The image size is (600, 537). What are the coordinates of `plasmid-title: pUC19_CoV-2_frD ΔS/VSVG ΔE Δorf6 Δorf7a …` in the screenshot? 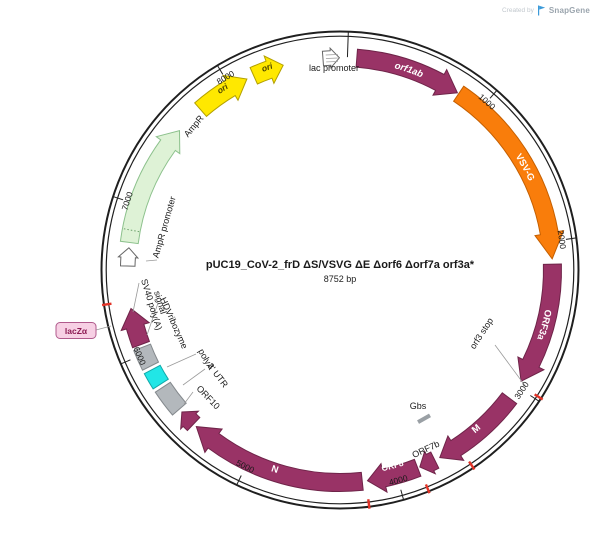 It's located at (340, 265).